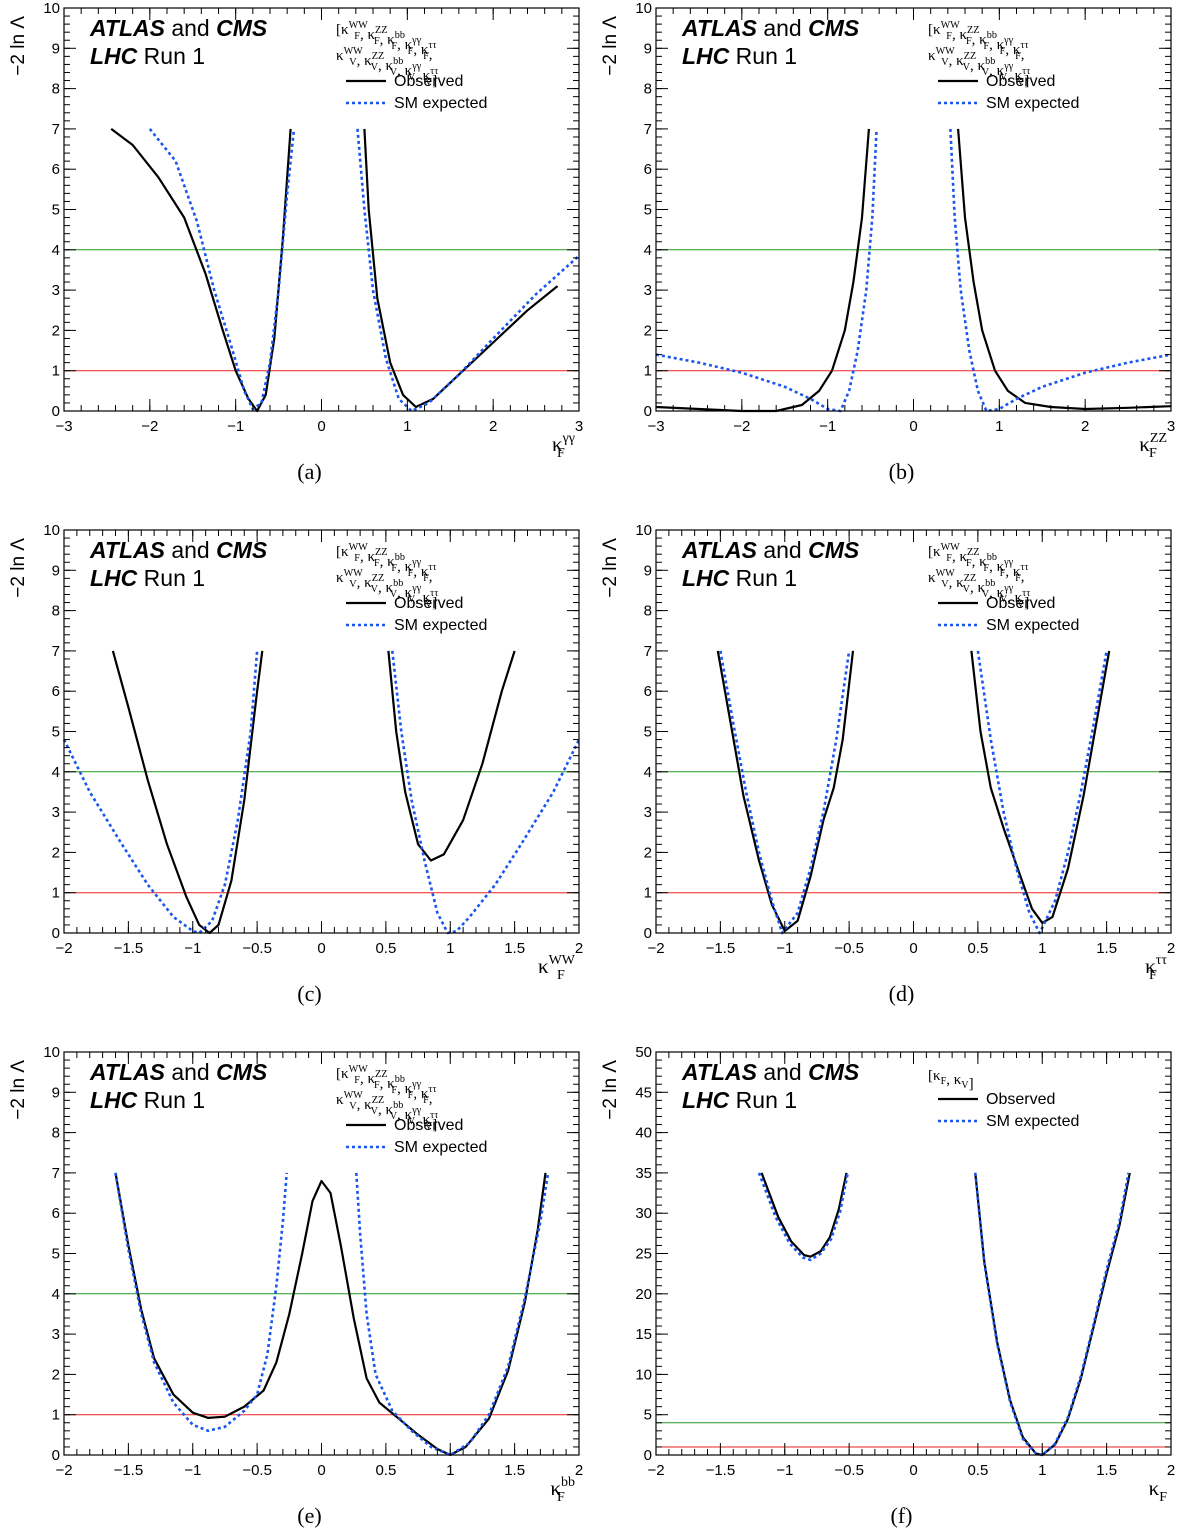  What do you see at coordinates (643, 1334) in the screenshot?
I see `y-tick-label: 15` at bounding box center [643, 1334].